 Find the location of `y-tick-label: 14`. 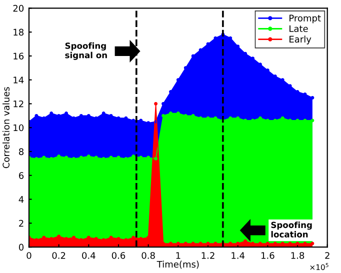

y-tick-label: 14 is located at coordinates (19, 80).